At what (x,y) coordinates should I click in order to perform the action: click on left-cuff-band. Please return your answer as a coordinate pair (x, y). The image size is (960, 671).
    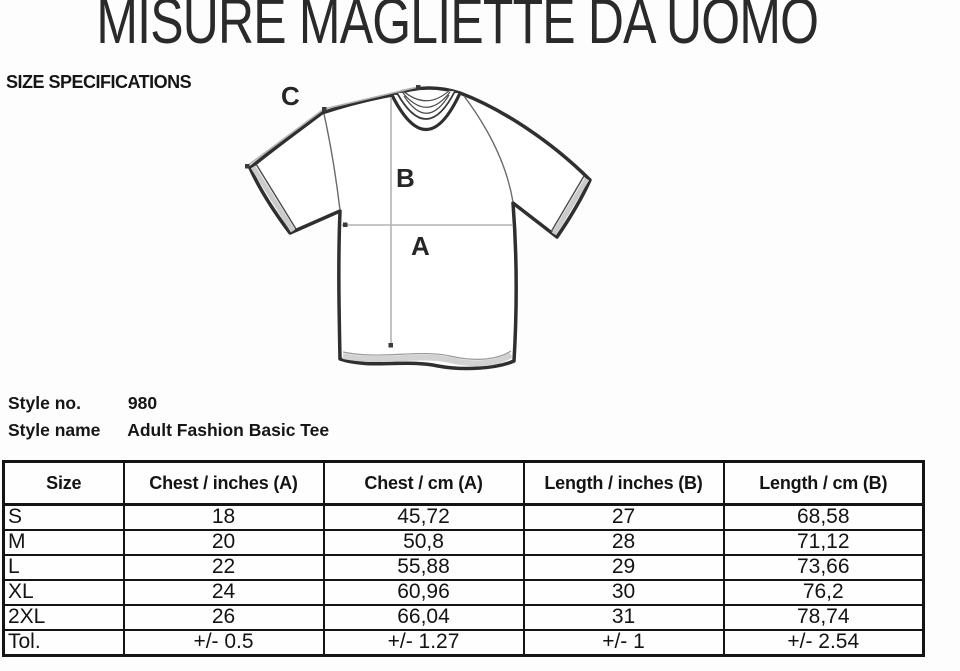
    Looking at the image, I should click on (273, 199).